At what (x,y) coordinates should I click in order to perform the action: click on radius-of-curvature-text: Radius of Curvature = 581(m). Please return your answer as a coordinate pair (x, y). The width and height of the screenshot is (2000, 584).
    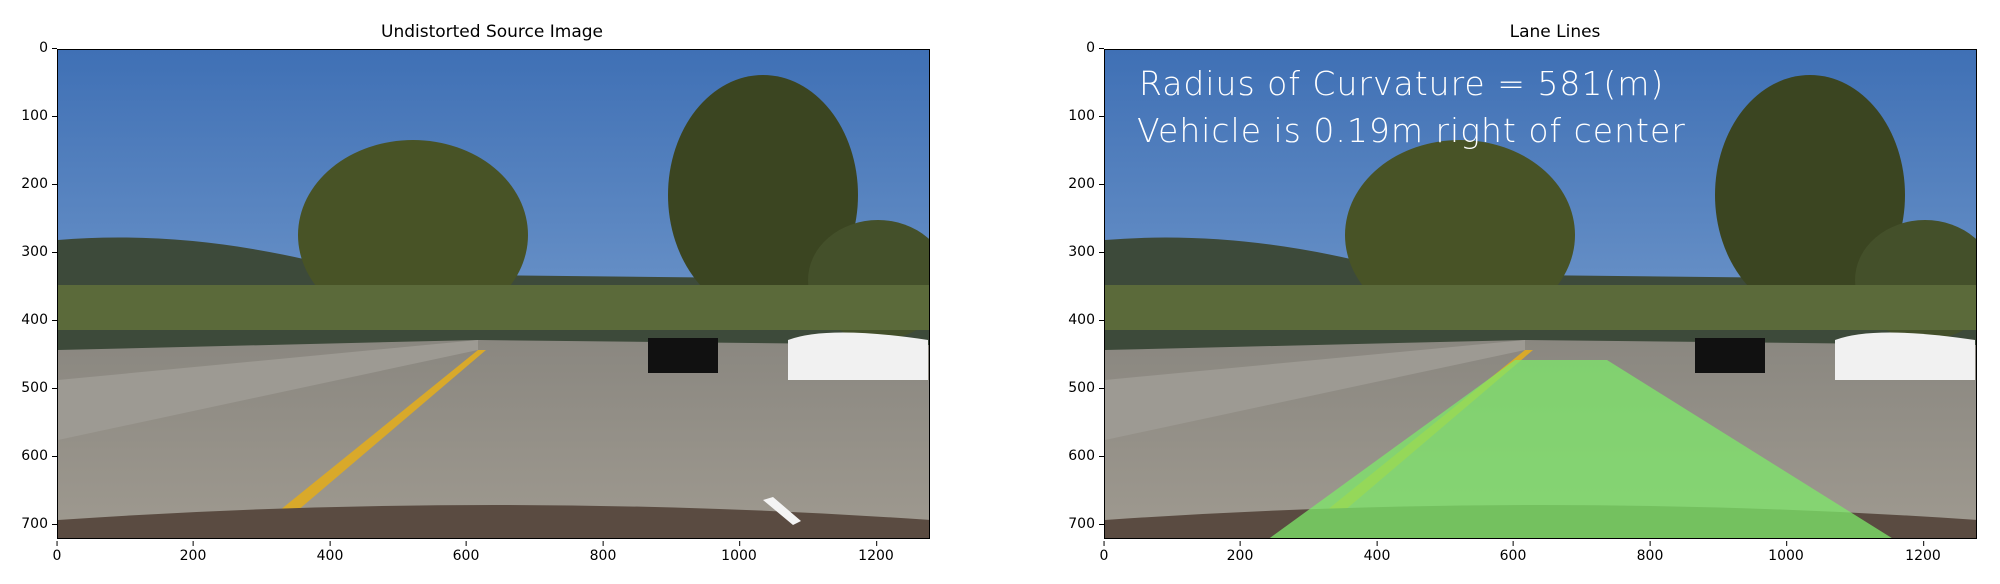
    Looking at the image, I should click on (1402, 83).